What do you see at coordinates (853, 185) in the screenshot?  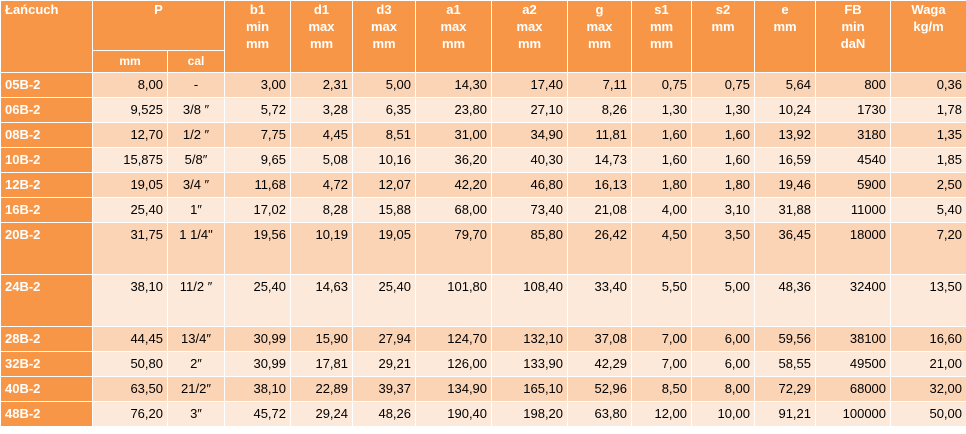 I see `cell-fb: 5900` at bounding box center [853, 185].